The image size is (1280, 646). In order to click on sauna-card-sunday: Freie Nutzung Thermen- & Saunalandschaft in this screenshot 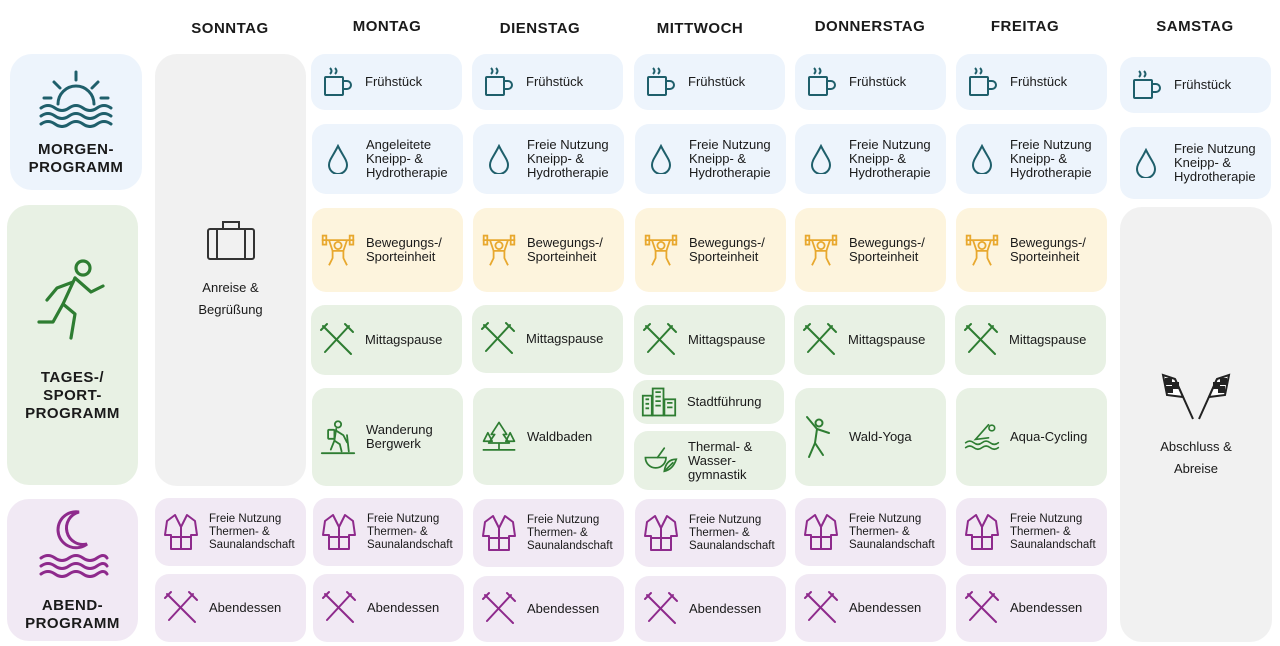, I will do `click(230, 532)`.